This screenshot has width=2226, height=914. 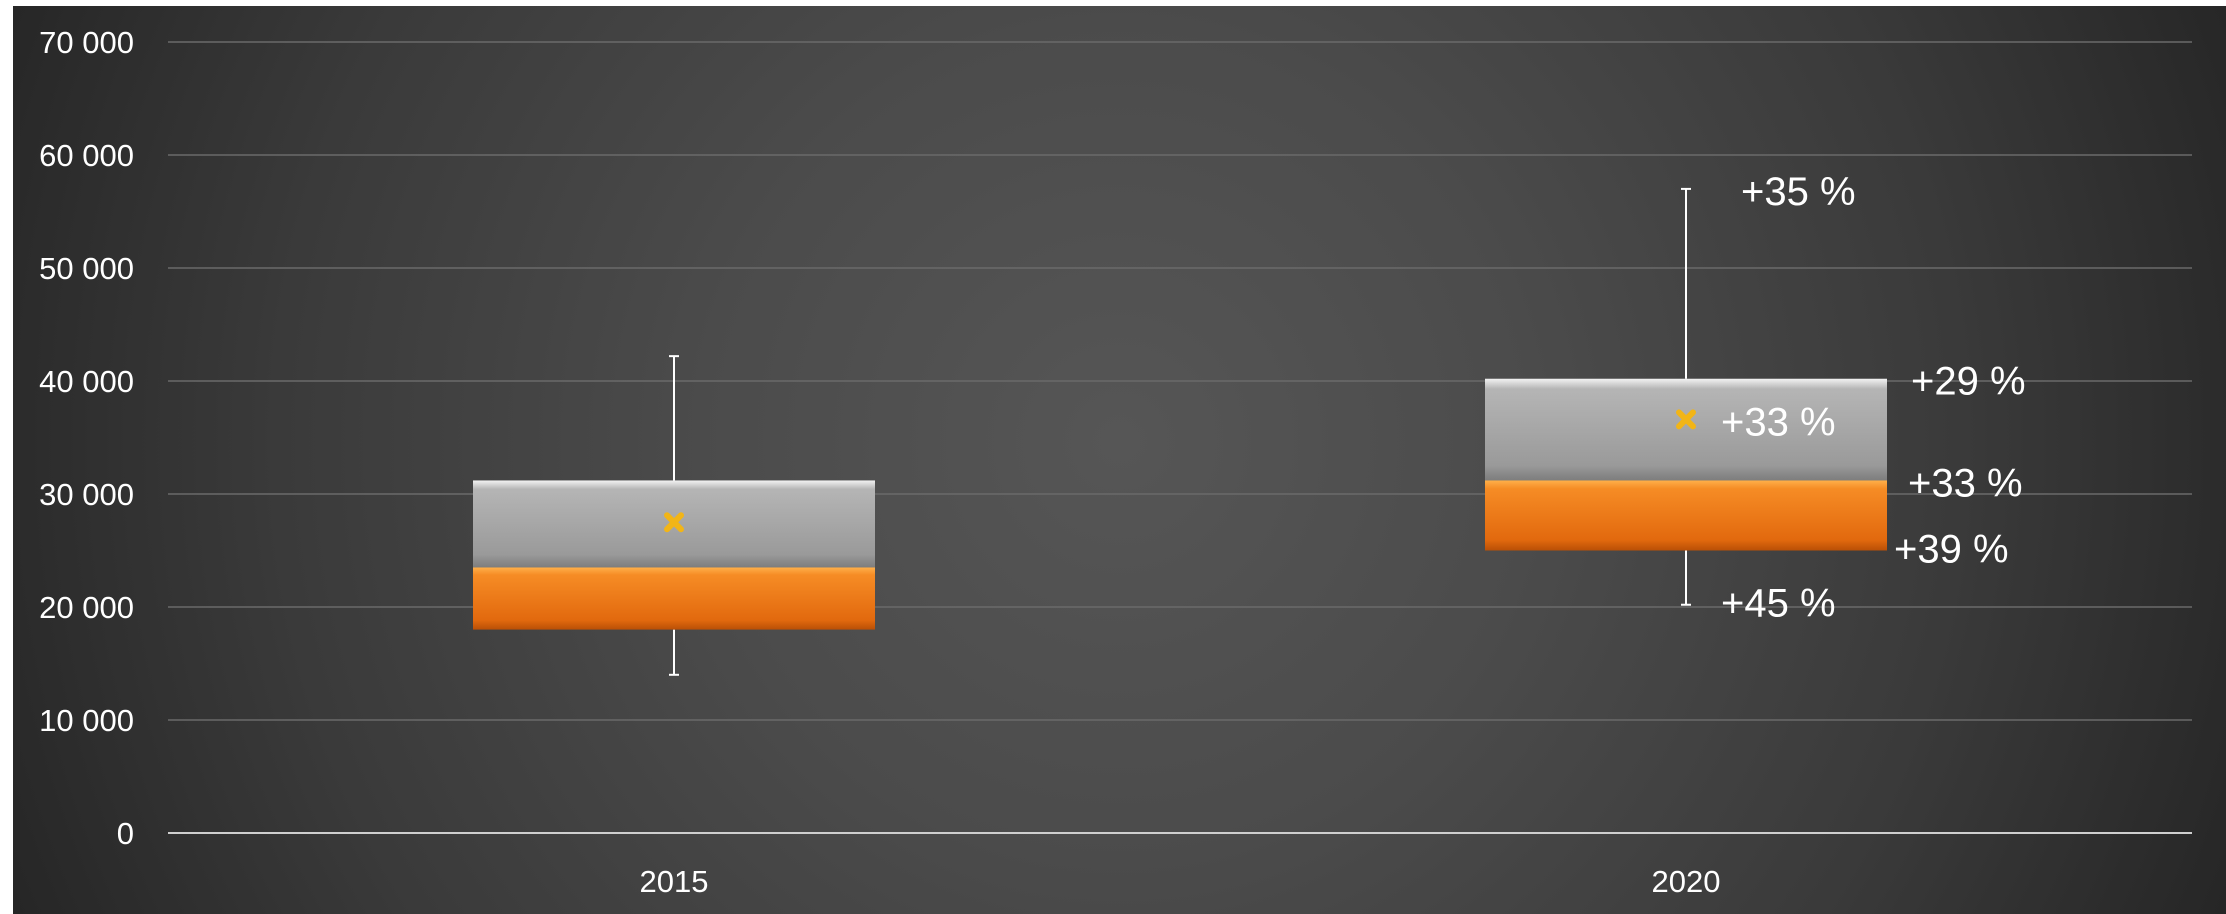 I want to click on lower-box-2015, so click(x=674, y=598).